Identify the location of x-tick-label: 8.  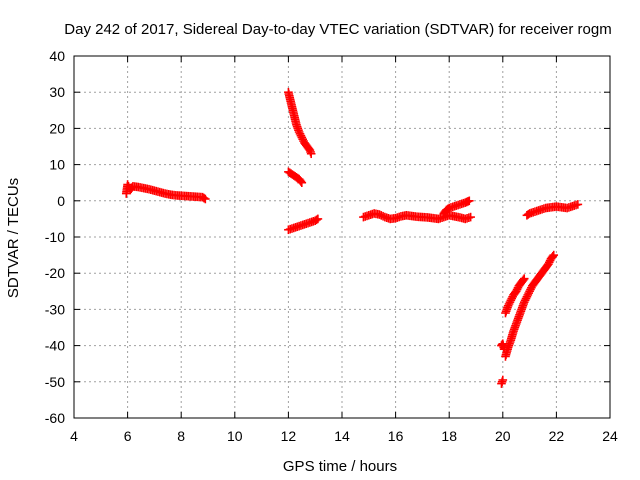
(181, 436).